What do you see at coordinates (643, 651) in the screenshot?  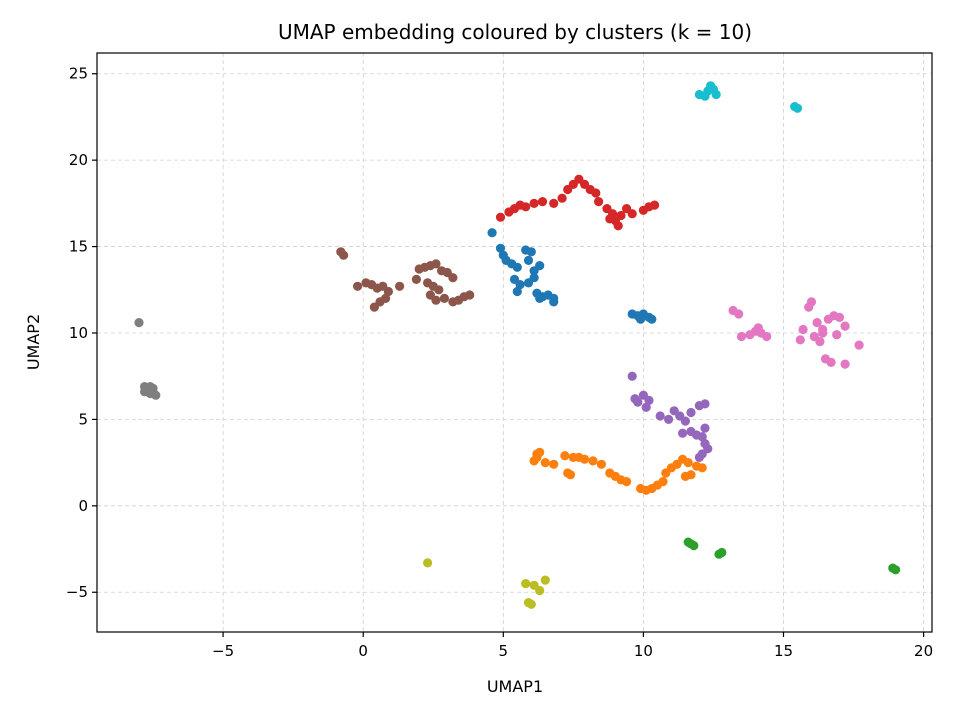 I see `x-tick-label: 10` at bounding box center [643, 651].